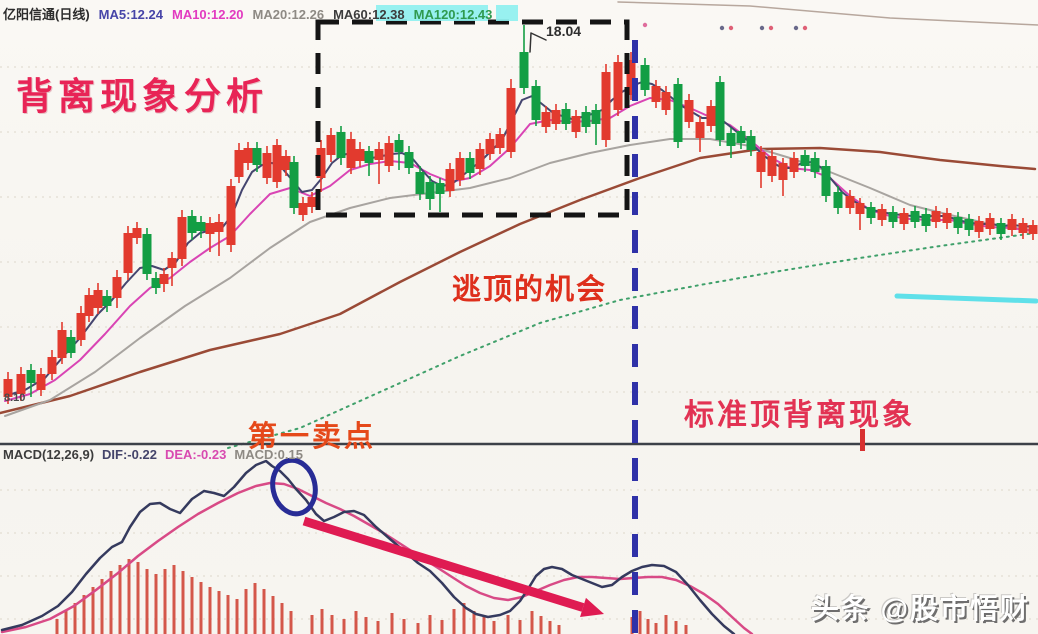 This screenshot has height=634, width=1038. I want to click on ma120-value: MA120:12.43, so click(453, 14).